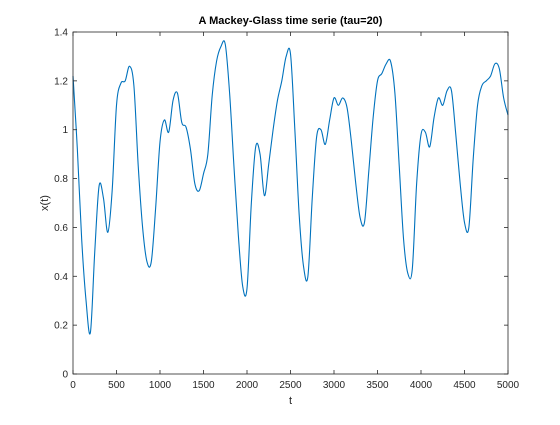 The height and width of the screenshot is (425, 560). Describe the element at coordinates (65, 130) in the screenshot. I see `y-tick-label: 1` at that location.